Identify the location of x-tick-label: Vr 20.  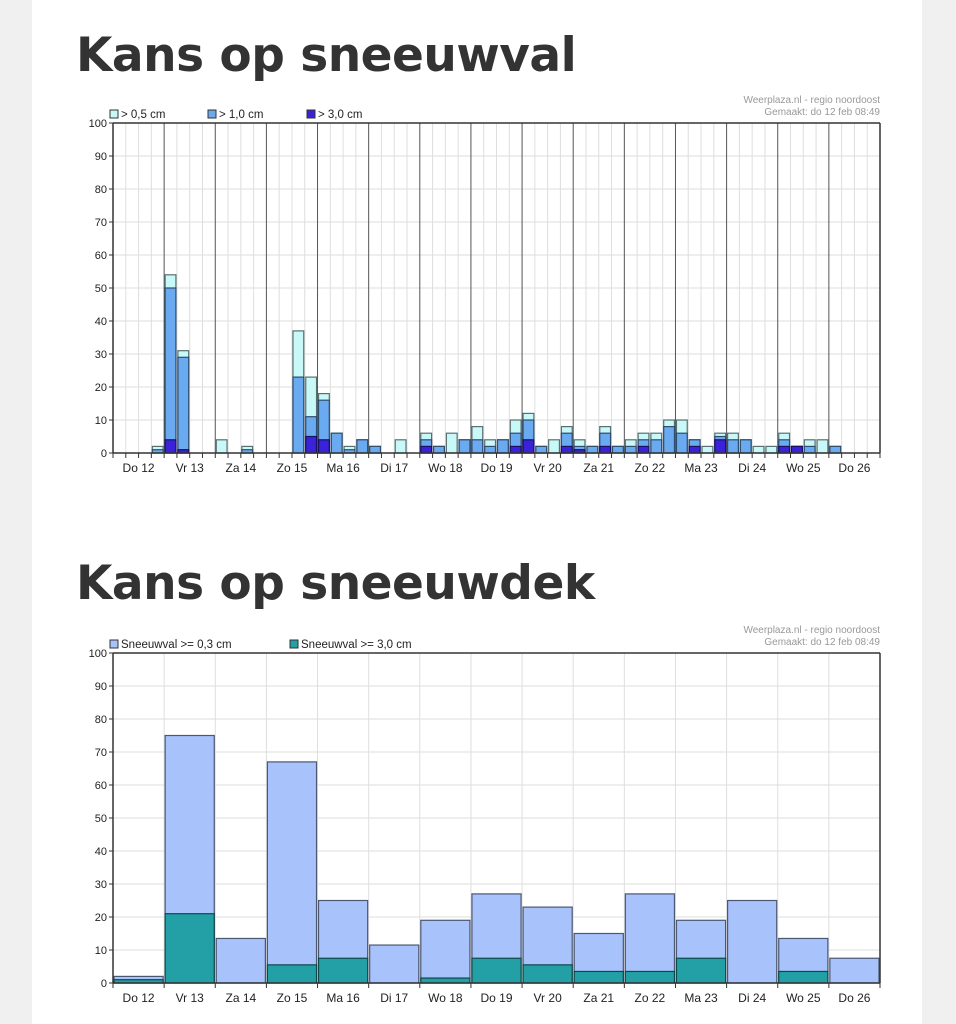
(548, 998).